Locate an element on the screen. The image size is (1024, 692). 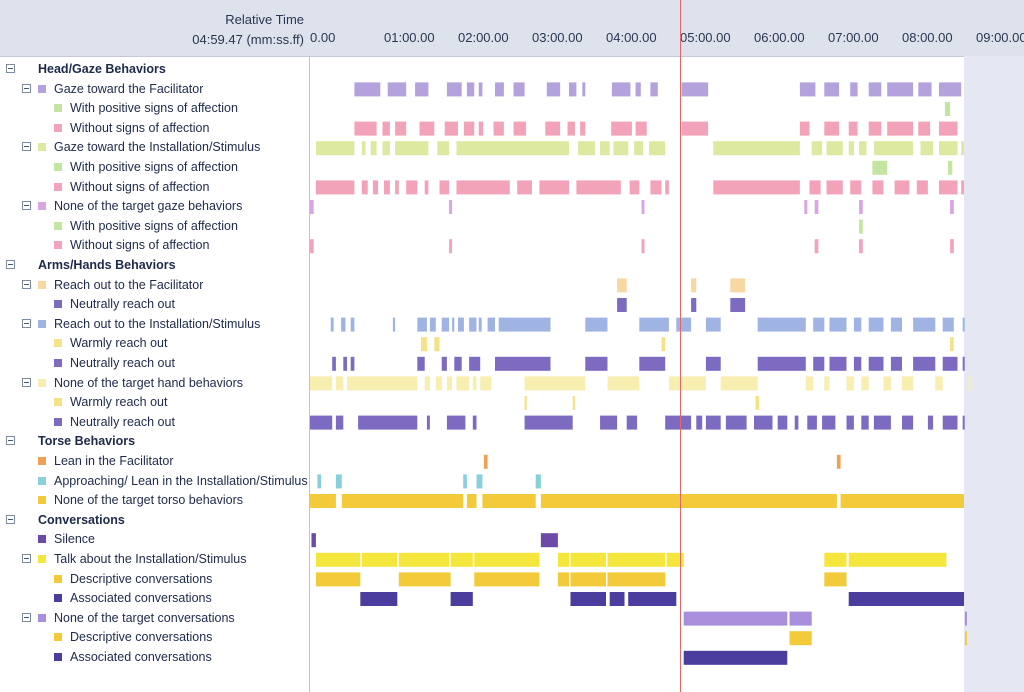
behavior-row: Silence is located at coordinates (154, 539).